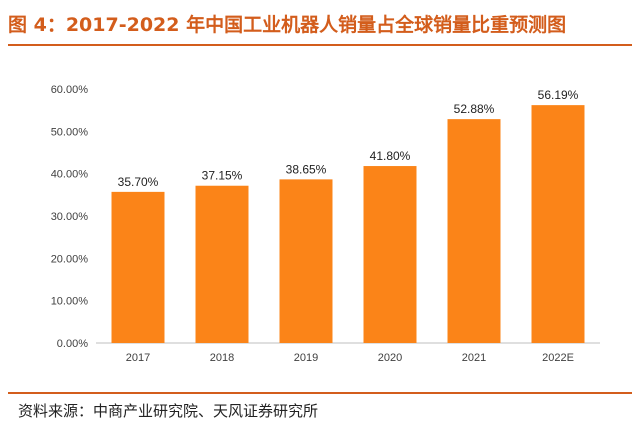  I want to click on y-tick-label: 40.00%, so click(70, 175).